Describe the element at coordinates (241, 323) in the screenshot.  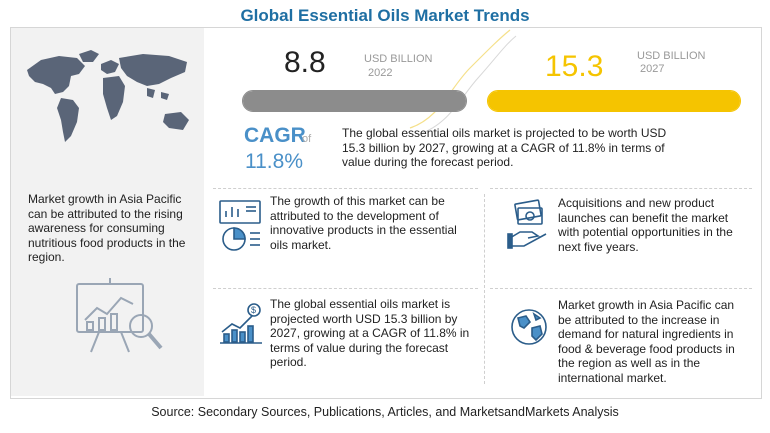
I see `growth-chart-dollar-icon: $` at that location.